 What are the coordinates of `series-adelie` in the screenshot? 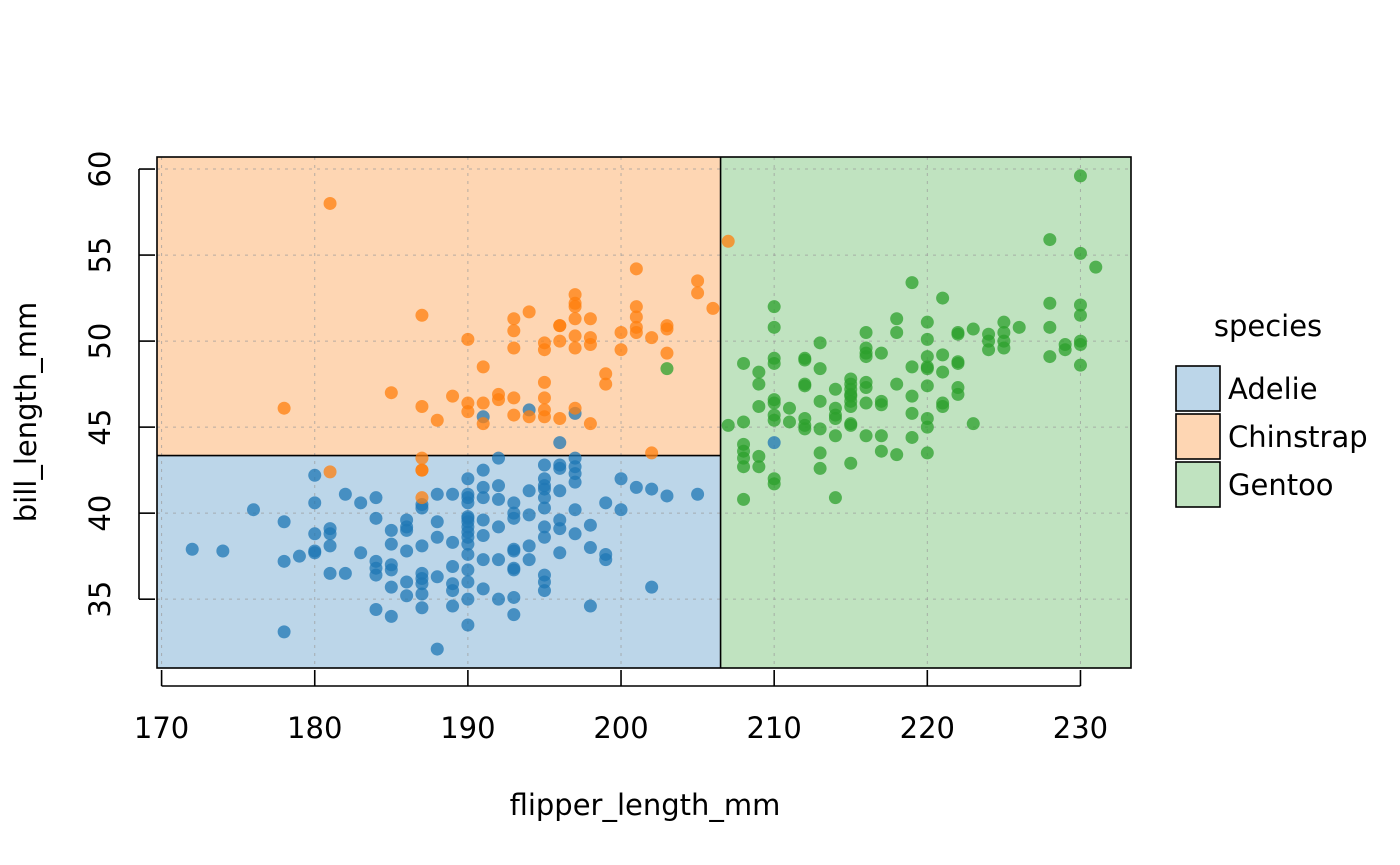 It's located at (483, 529).